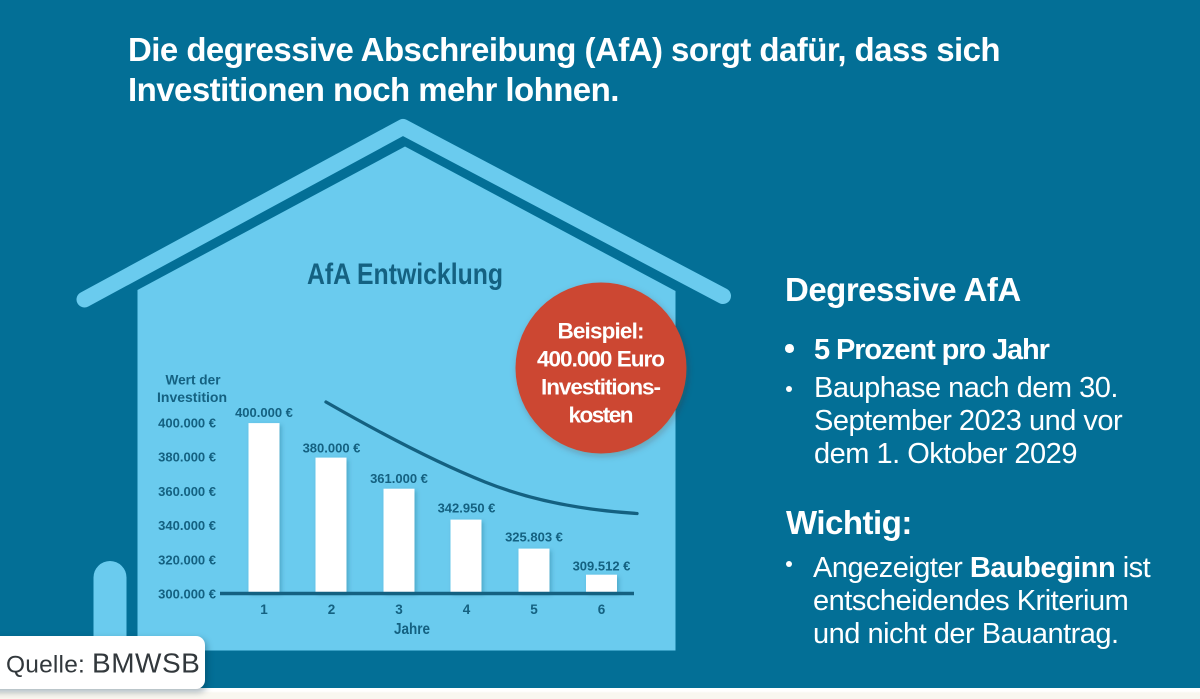 The image size is (1200, 699). I want to click on svg-text: Wert der, so click(194, 380).